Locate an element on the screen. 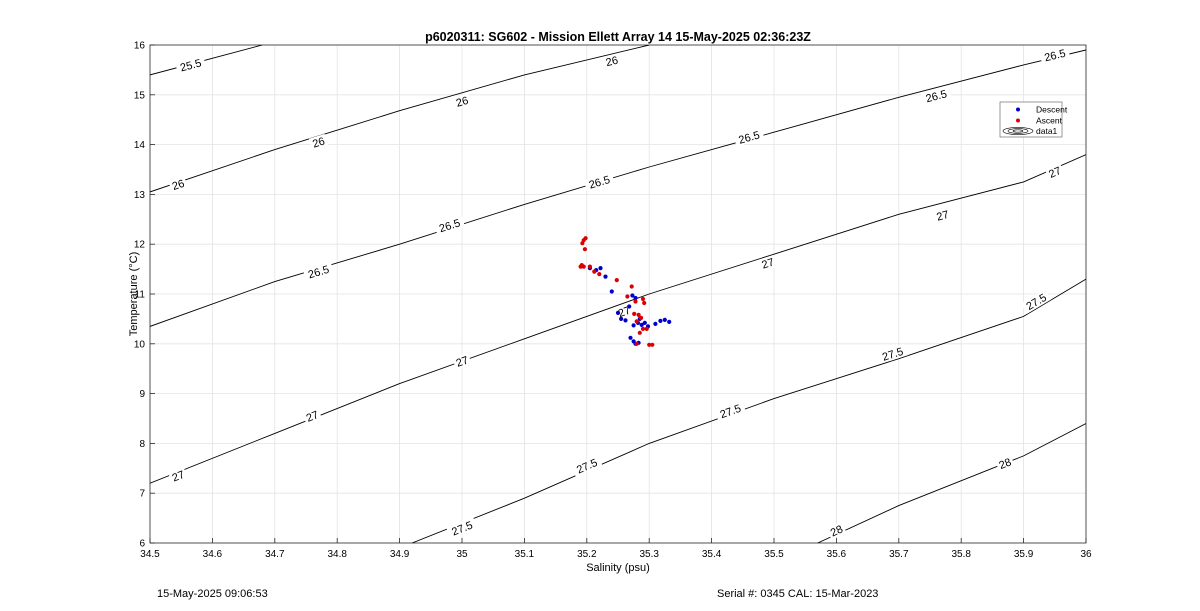  legend-contour-icon is located at coordinates (1018, 131).